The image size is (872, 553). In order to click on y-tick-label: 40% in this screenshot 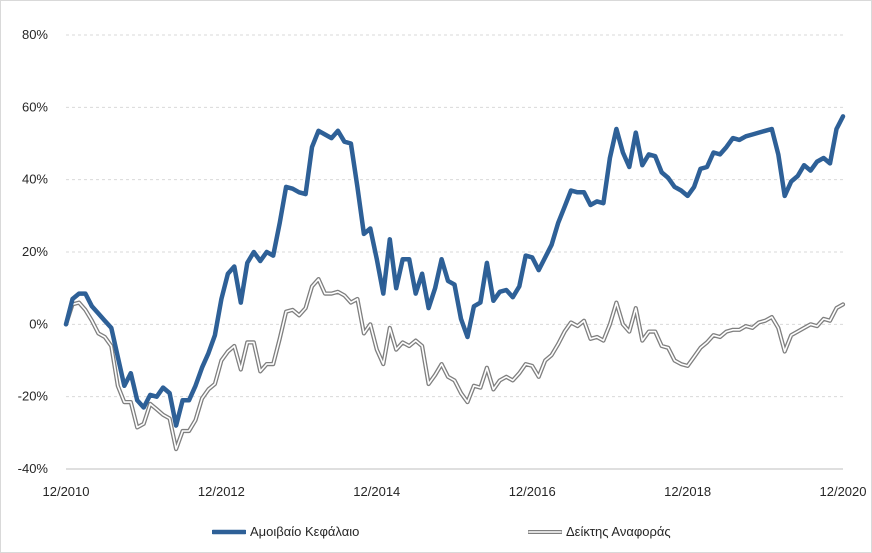, I will do `click(35, 179)`.